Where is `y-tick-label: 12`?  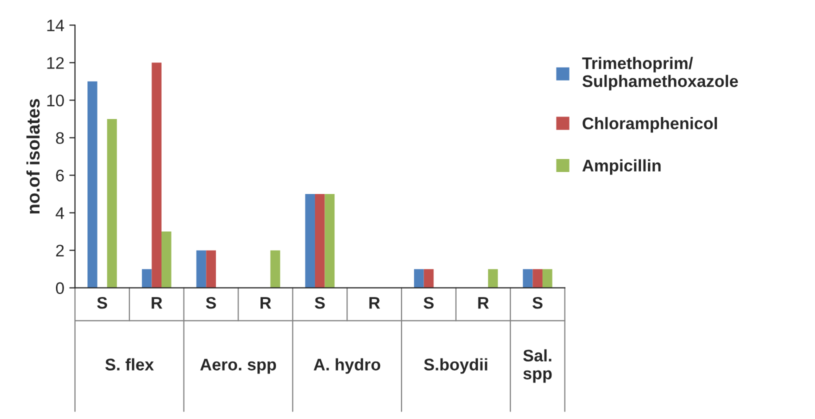
y-tick-label: 12 is located at coordinates (55, 63).